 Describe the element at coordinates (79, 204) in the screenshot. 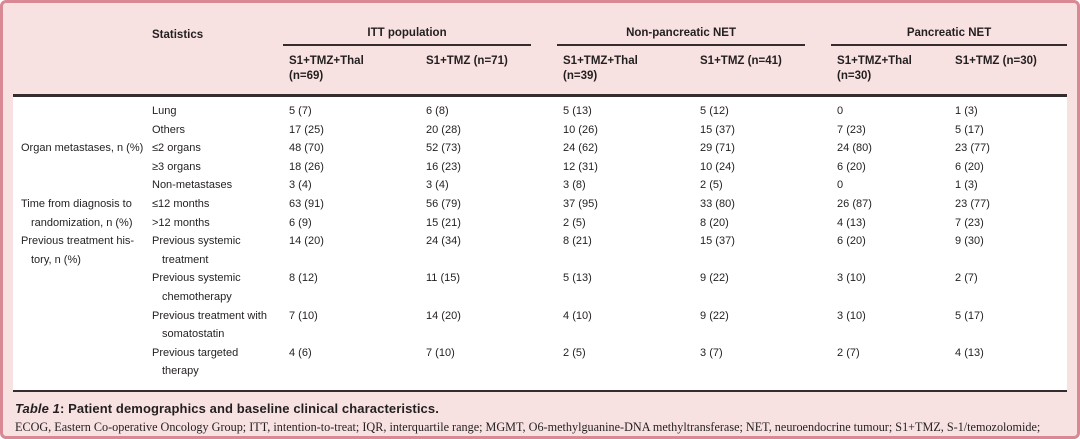

I see `group-label-cell: Time from diagnosis to` at that location.